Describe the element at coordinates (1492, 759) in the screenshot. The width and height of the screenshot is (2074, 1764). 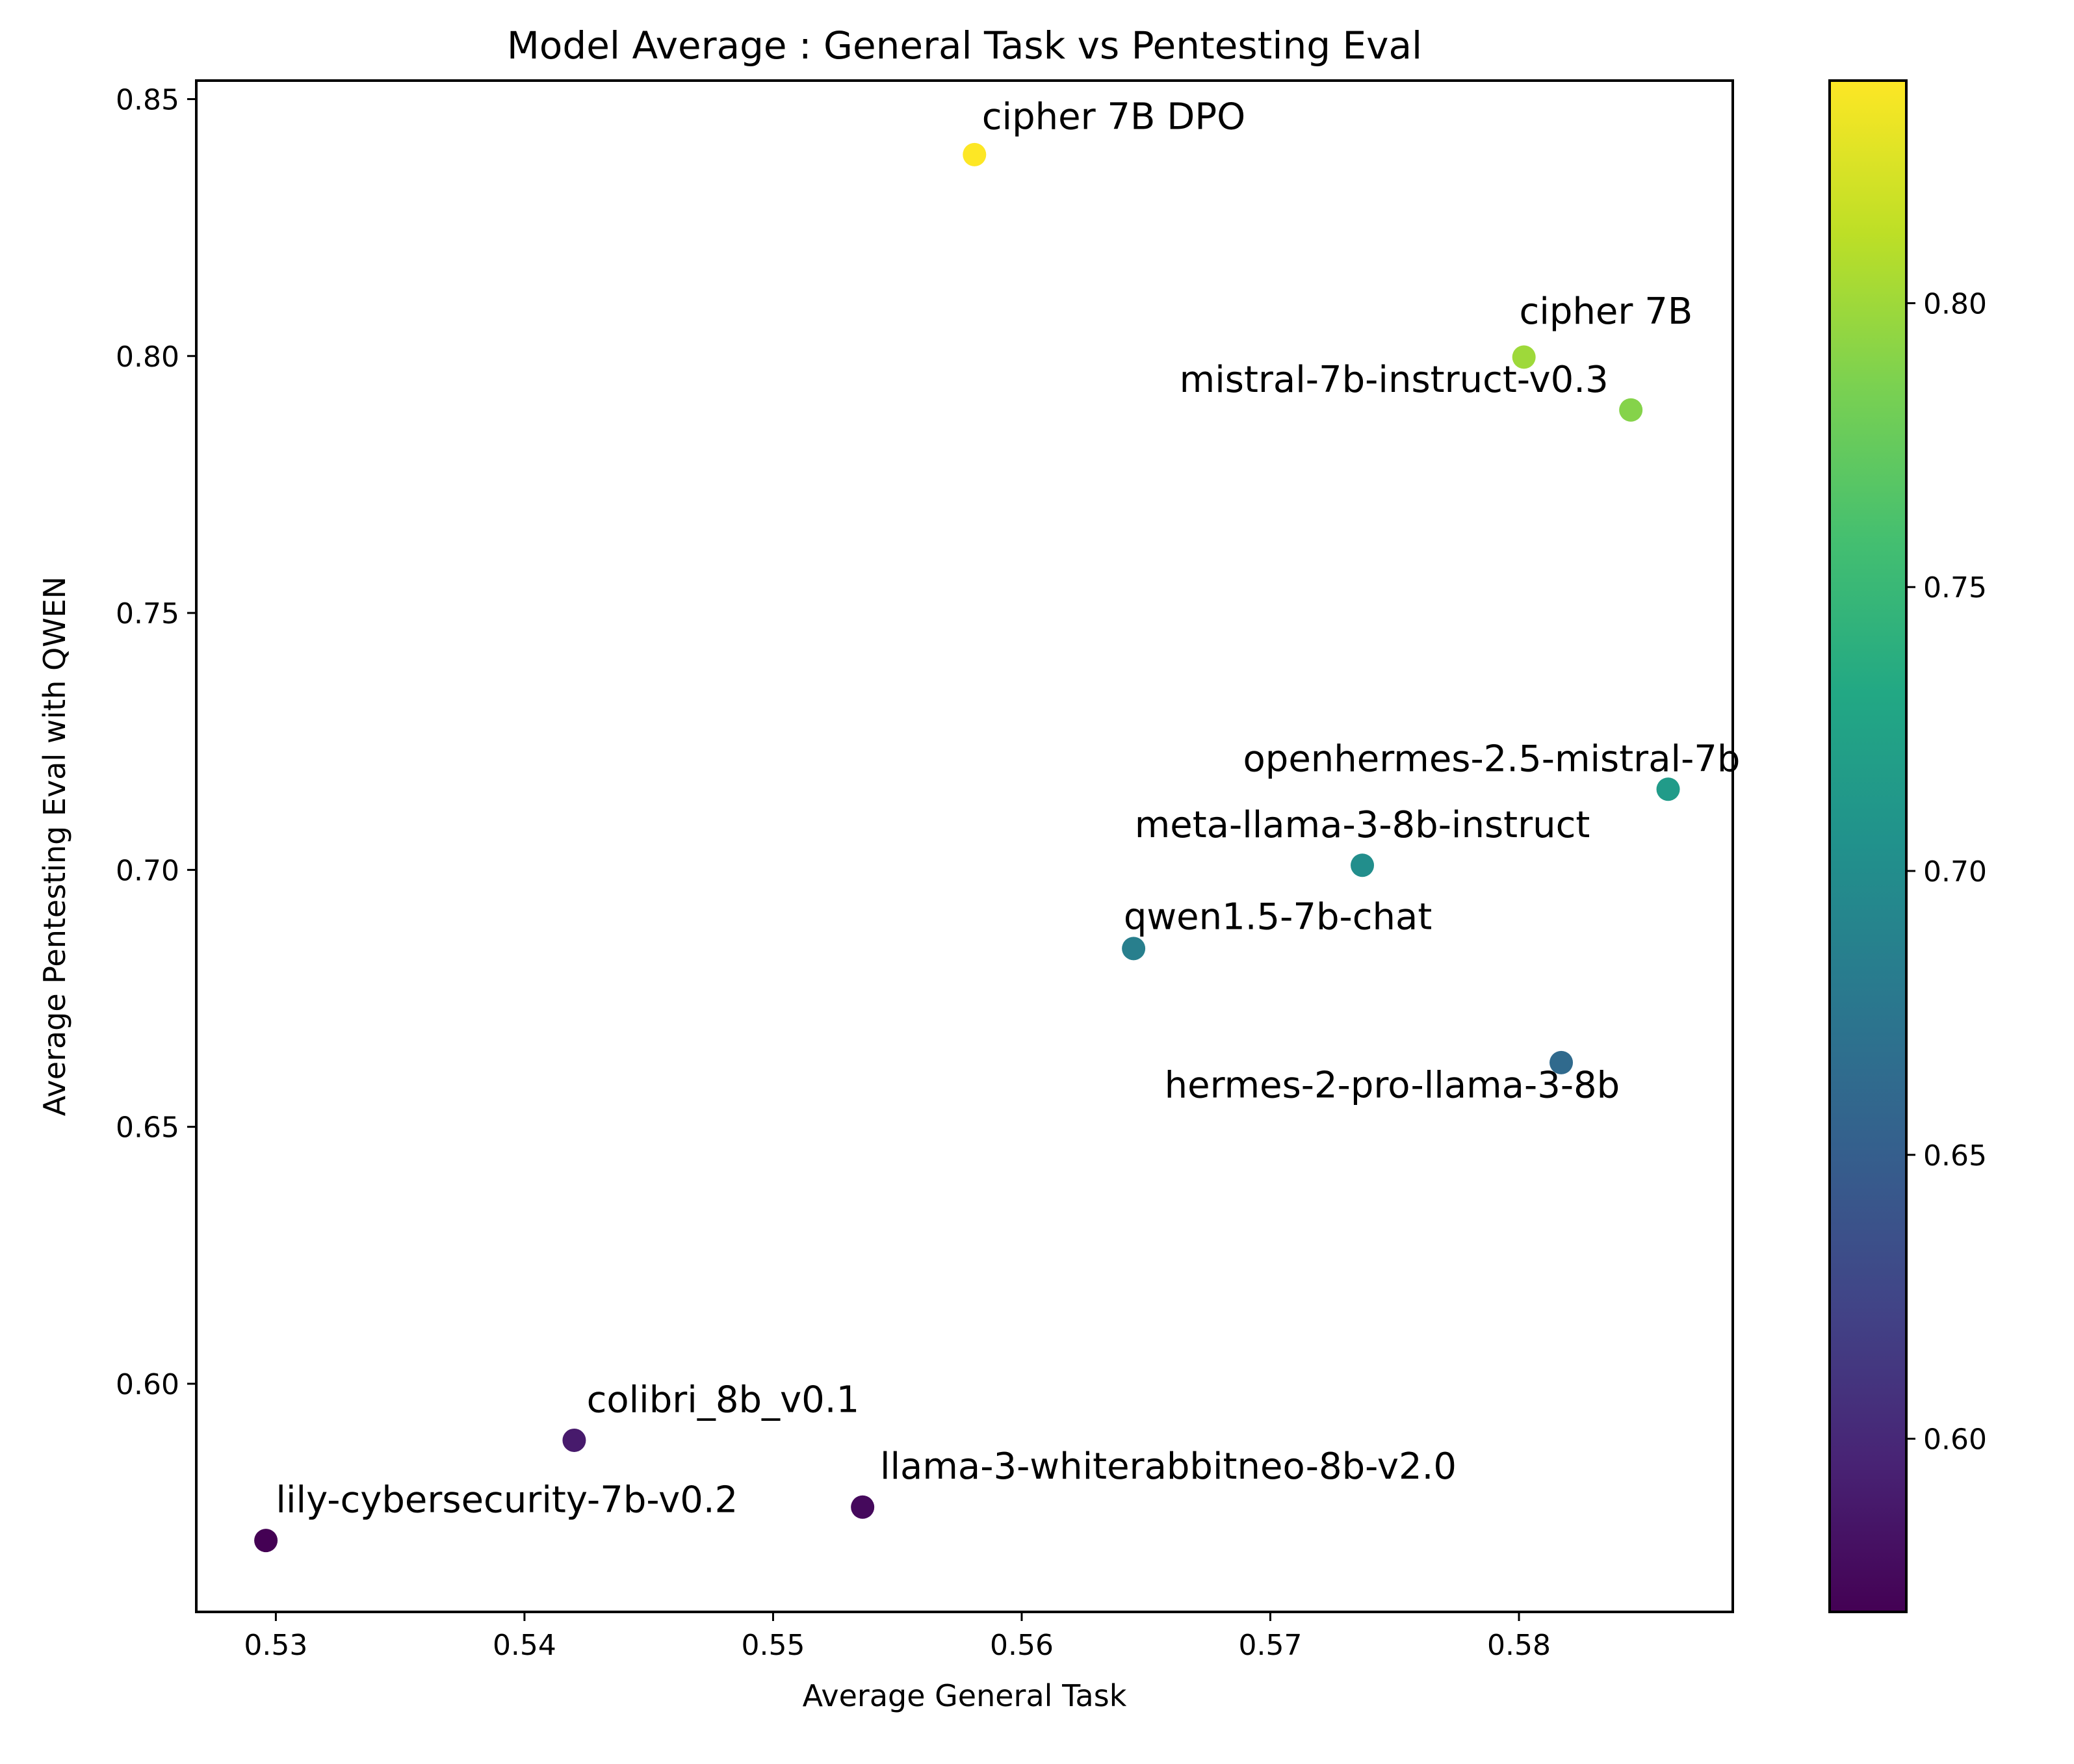
I see `point-label: openhermes-2.5-mistral-7b` at that location.